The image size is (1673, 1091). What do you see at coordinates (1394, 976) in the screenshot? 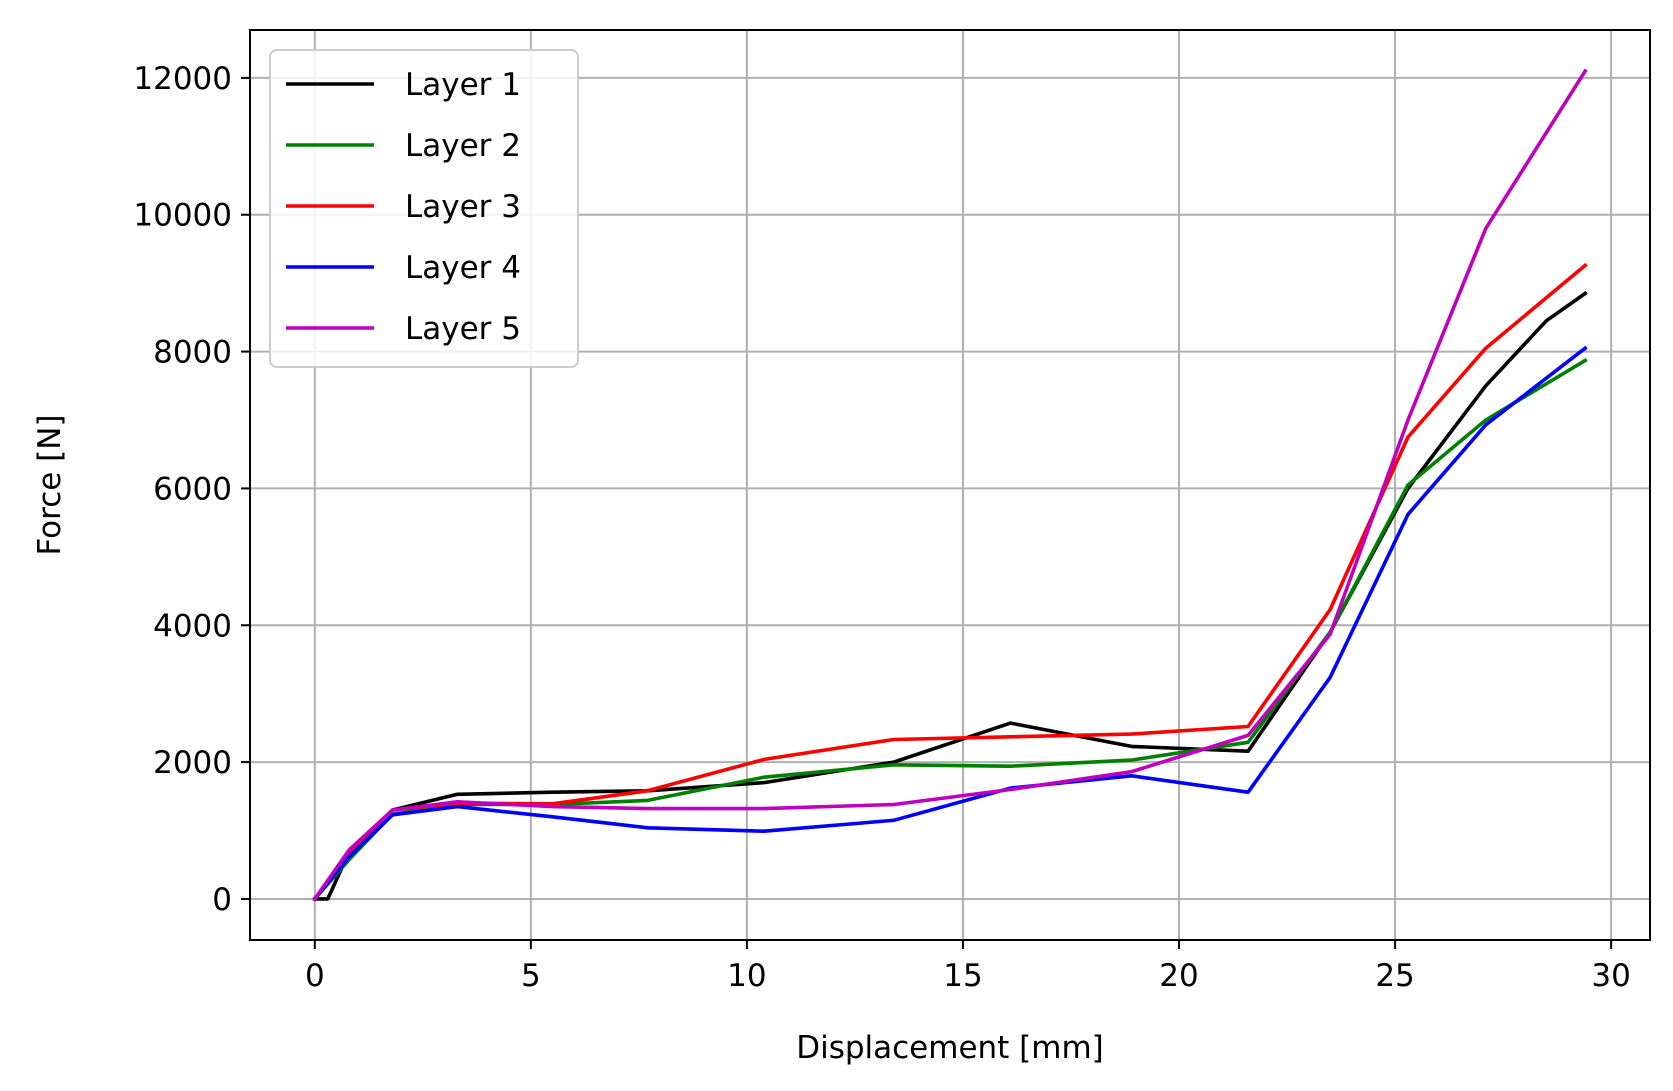
I see `x-tick-label: 25` at bounding box center [1394, 976].